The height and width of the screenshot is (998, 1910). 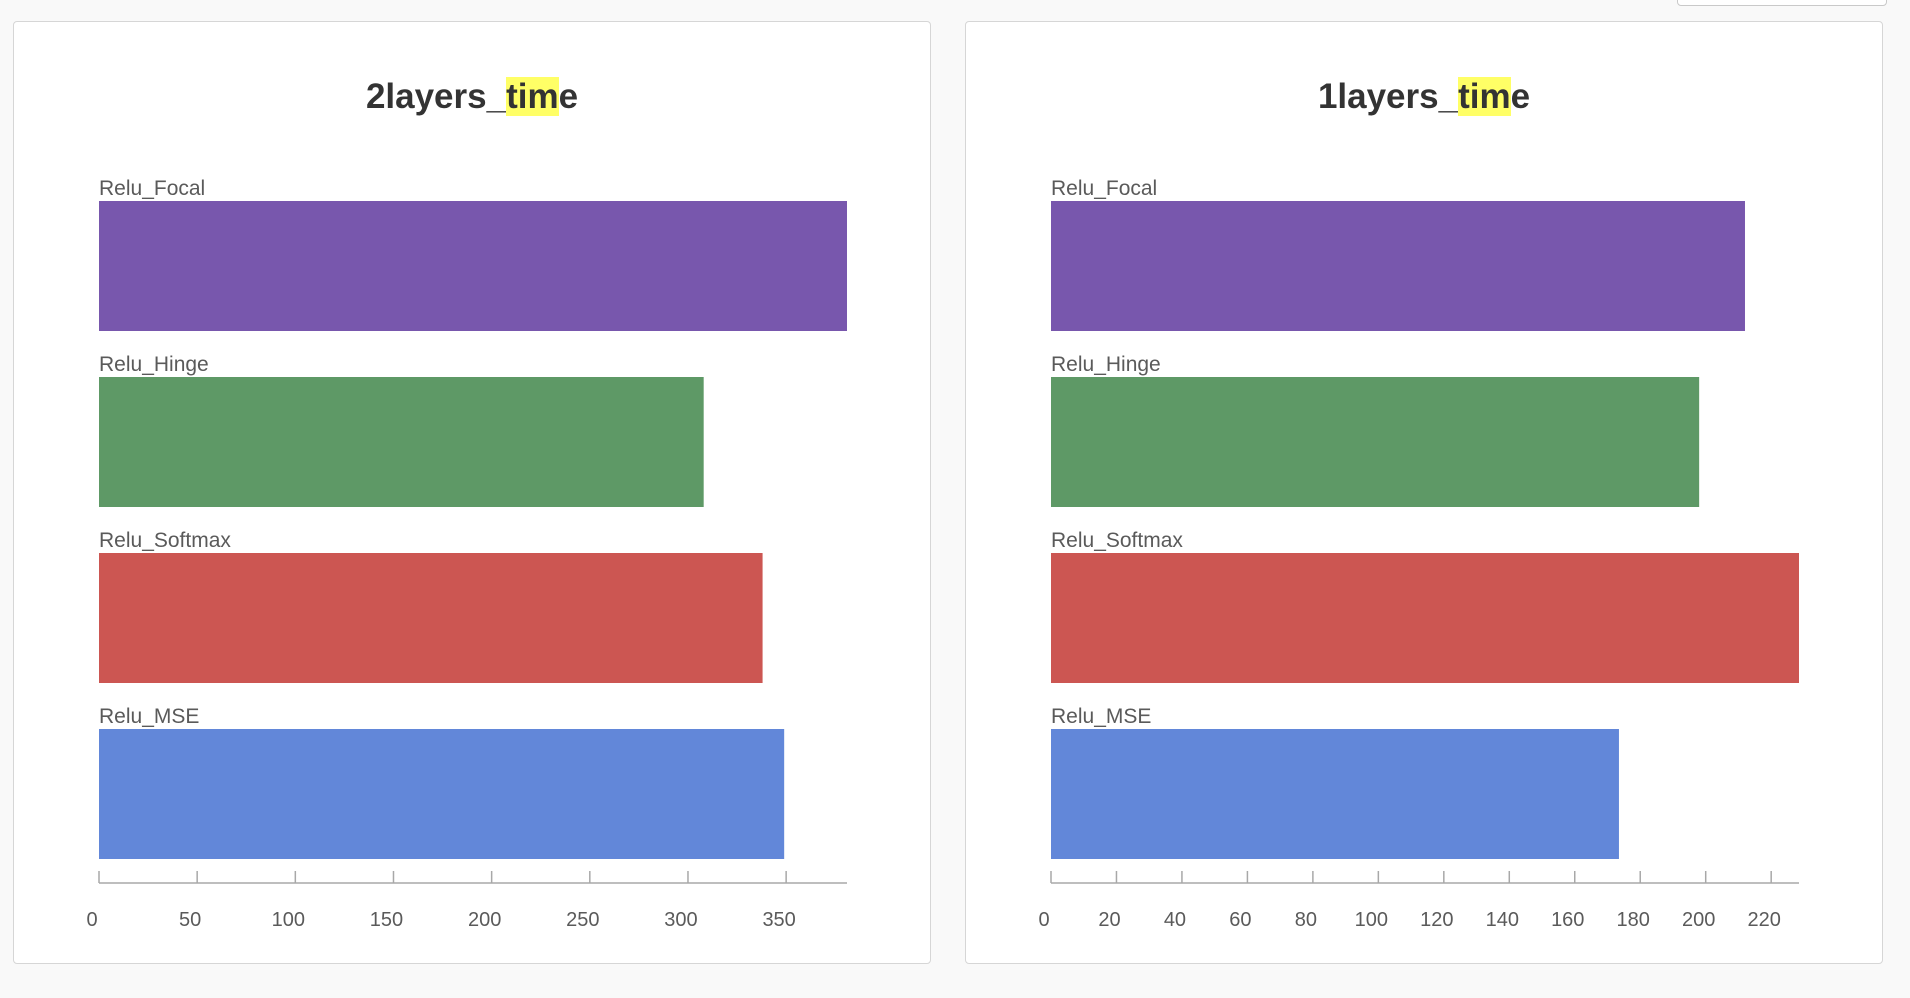 I want to click on x-tick-label: 250, so click(x=582, y=920).